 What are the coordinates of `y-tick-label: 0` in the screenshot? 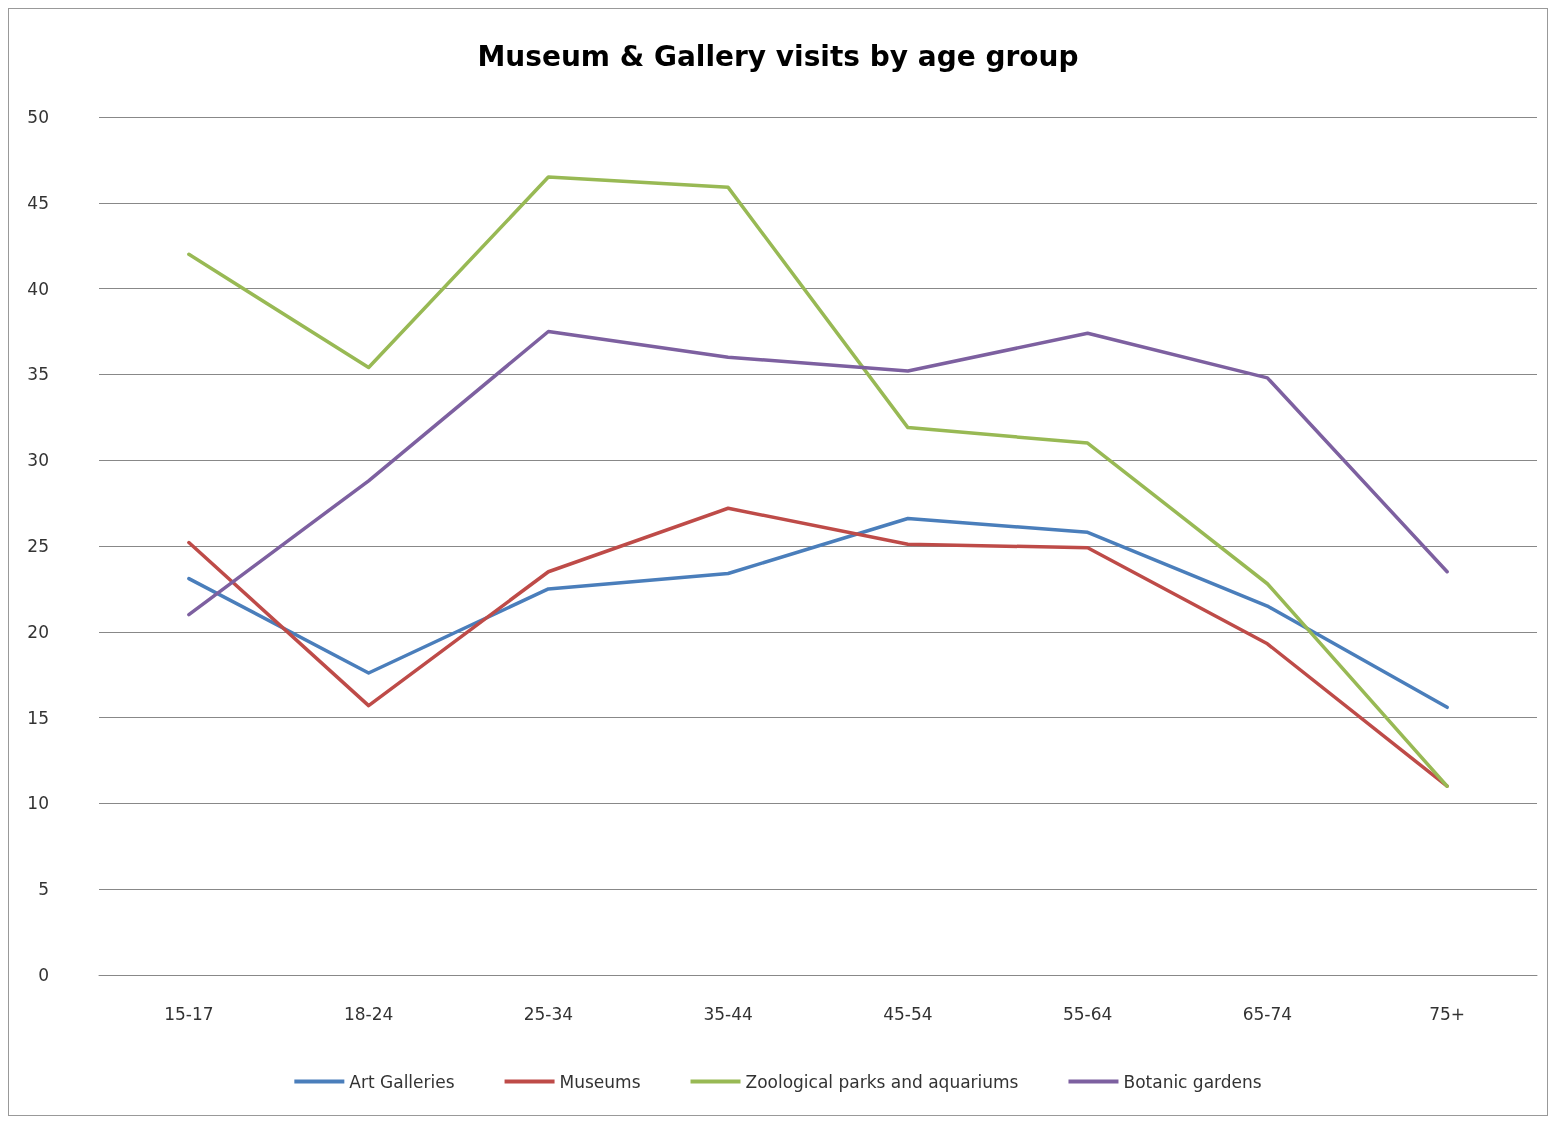 It's located at (43, 975).